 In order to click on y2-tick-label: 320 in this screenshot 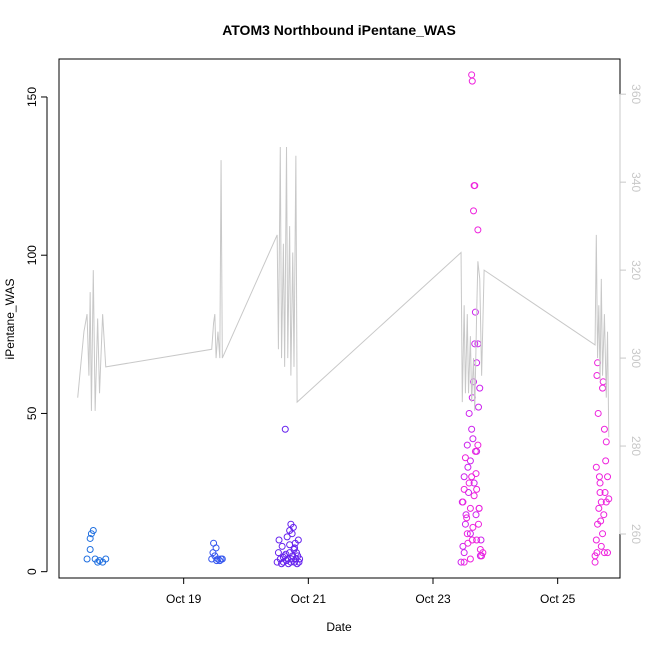, I will do `click(636, 270)`.